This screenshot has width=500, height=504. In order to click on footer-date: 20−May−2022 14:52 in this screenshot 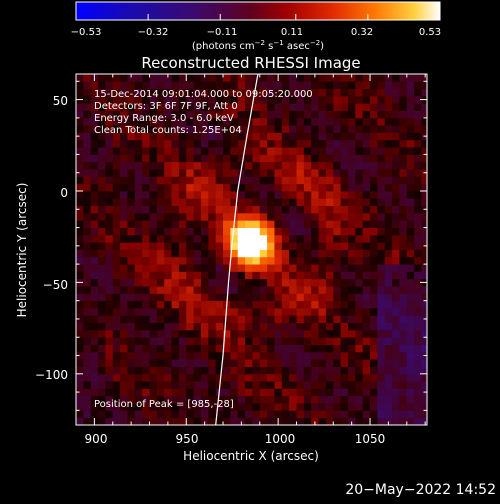, I will do `click(420, 490)`.